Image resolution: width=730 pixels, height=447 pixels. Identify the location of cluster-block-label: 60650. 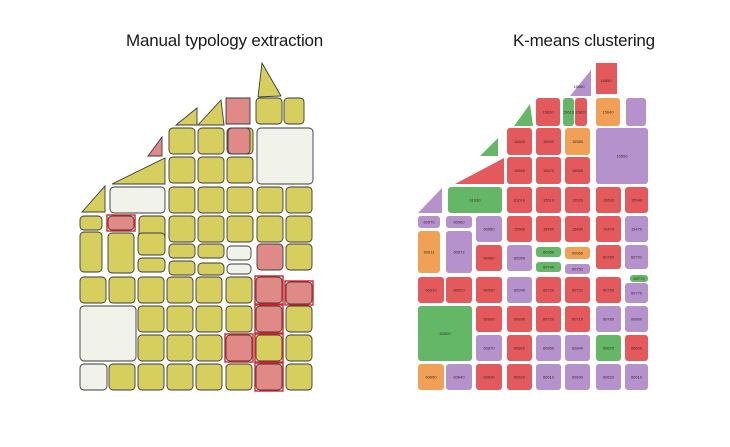
(431, 377).